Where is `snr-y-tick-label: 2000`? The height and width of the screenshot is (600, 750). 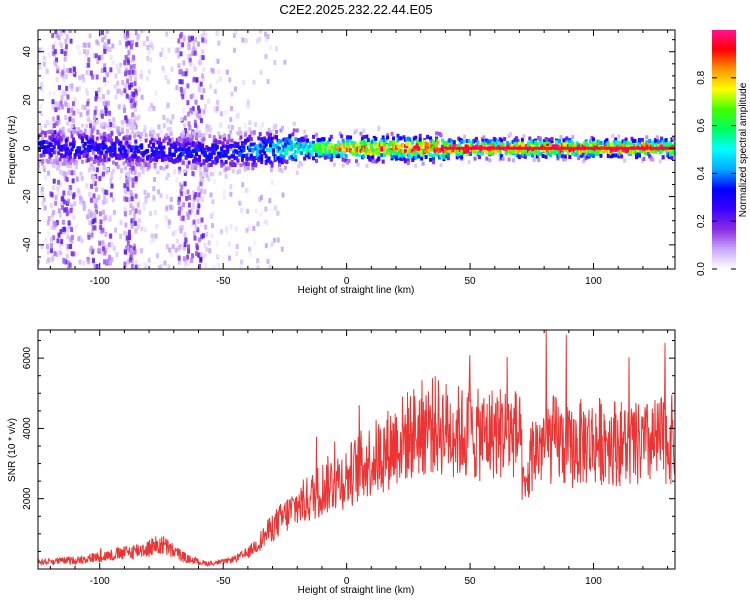
snr-y-tick-label: 2000 is located at coordinates (27, 498).